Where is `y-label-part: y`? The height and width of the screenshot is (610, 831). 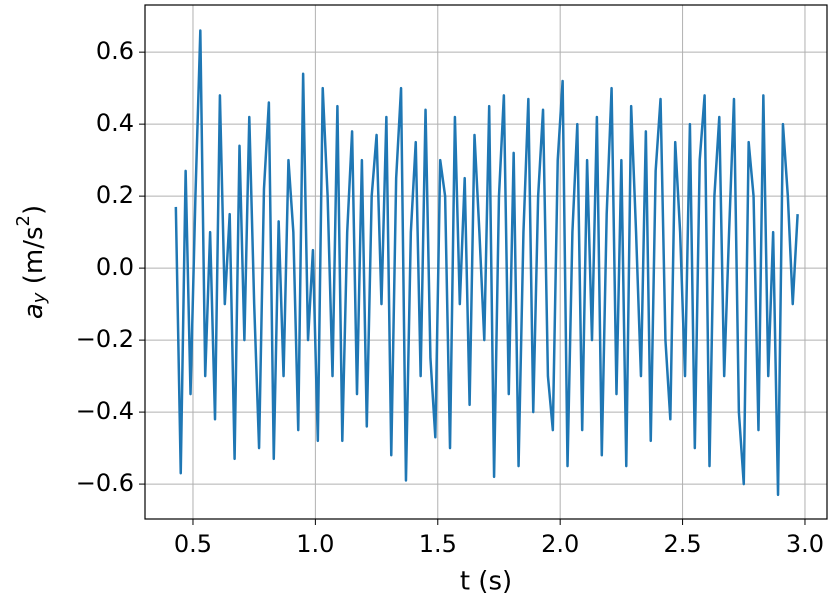
y-label-part: y is located at coordinates (39, 298).